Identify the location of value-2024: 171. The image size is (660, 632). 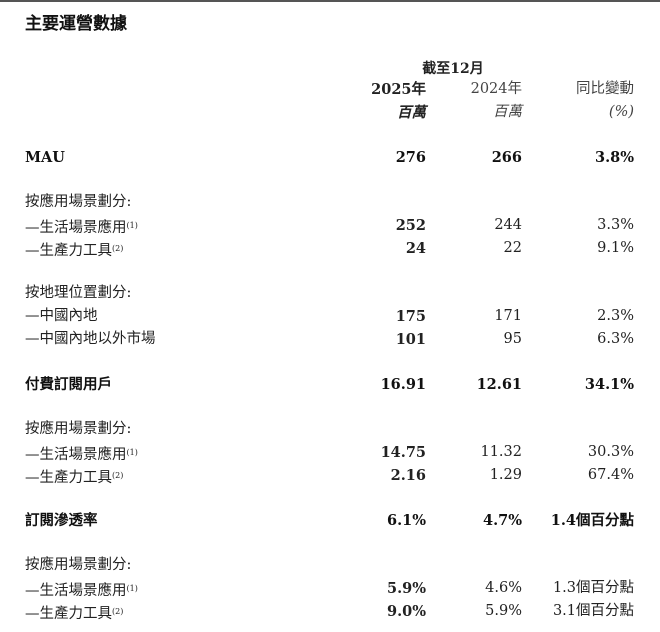
(508, 316).